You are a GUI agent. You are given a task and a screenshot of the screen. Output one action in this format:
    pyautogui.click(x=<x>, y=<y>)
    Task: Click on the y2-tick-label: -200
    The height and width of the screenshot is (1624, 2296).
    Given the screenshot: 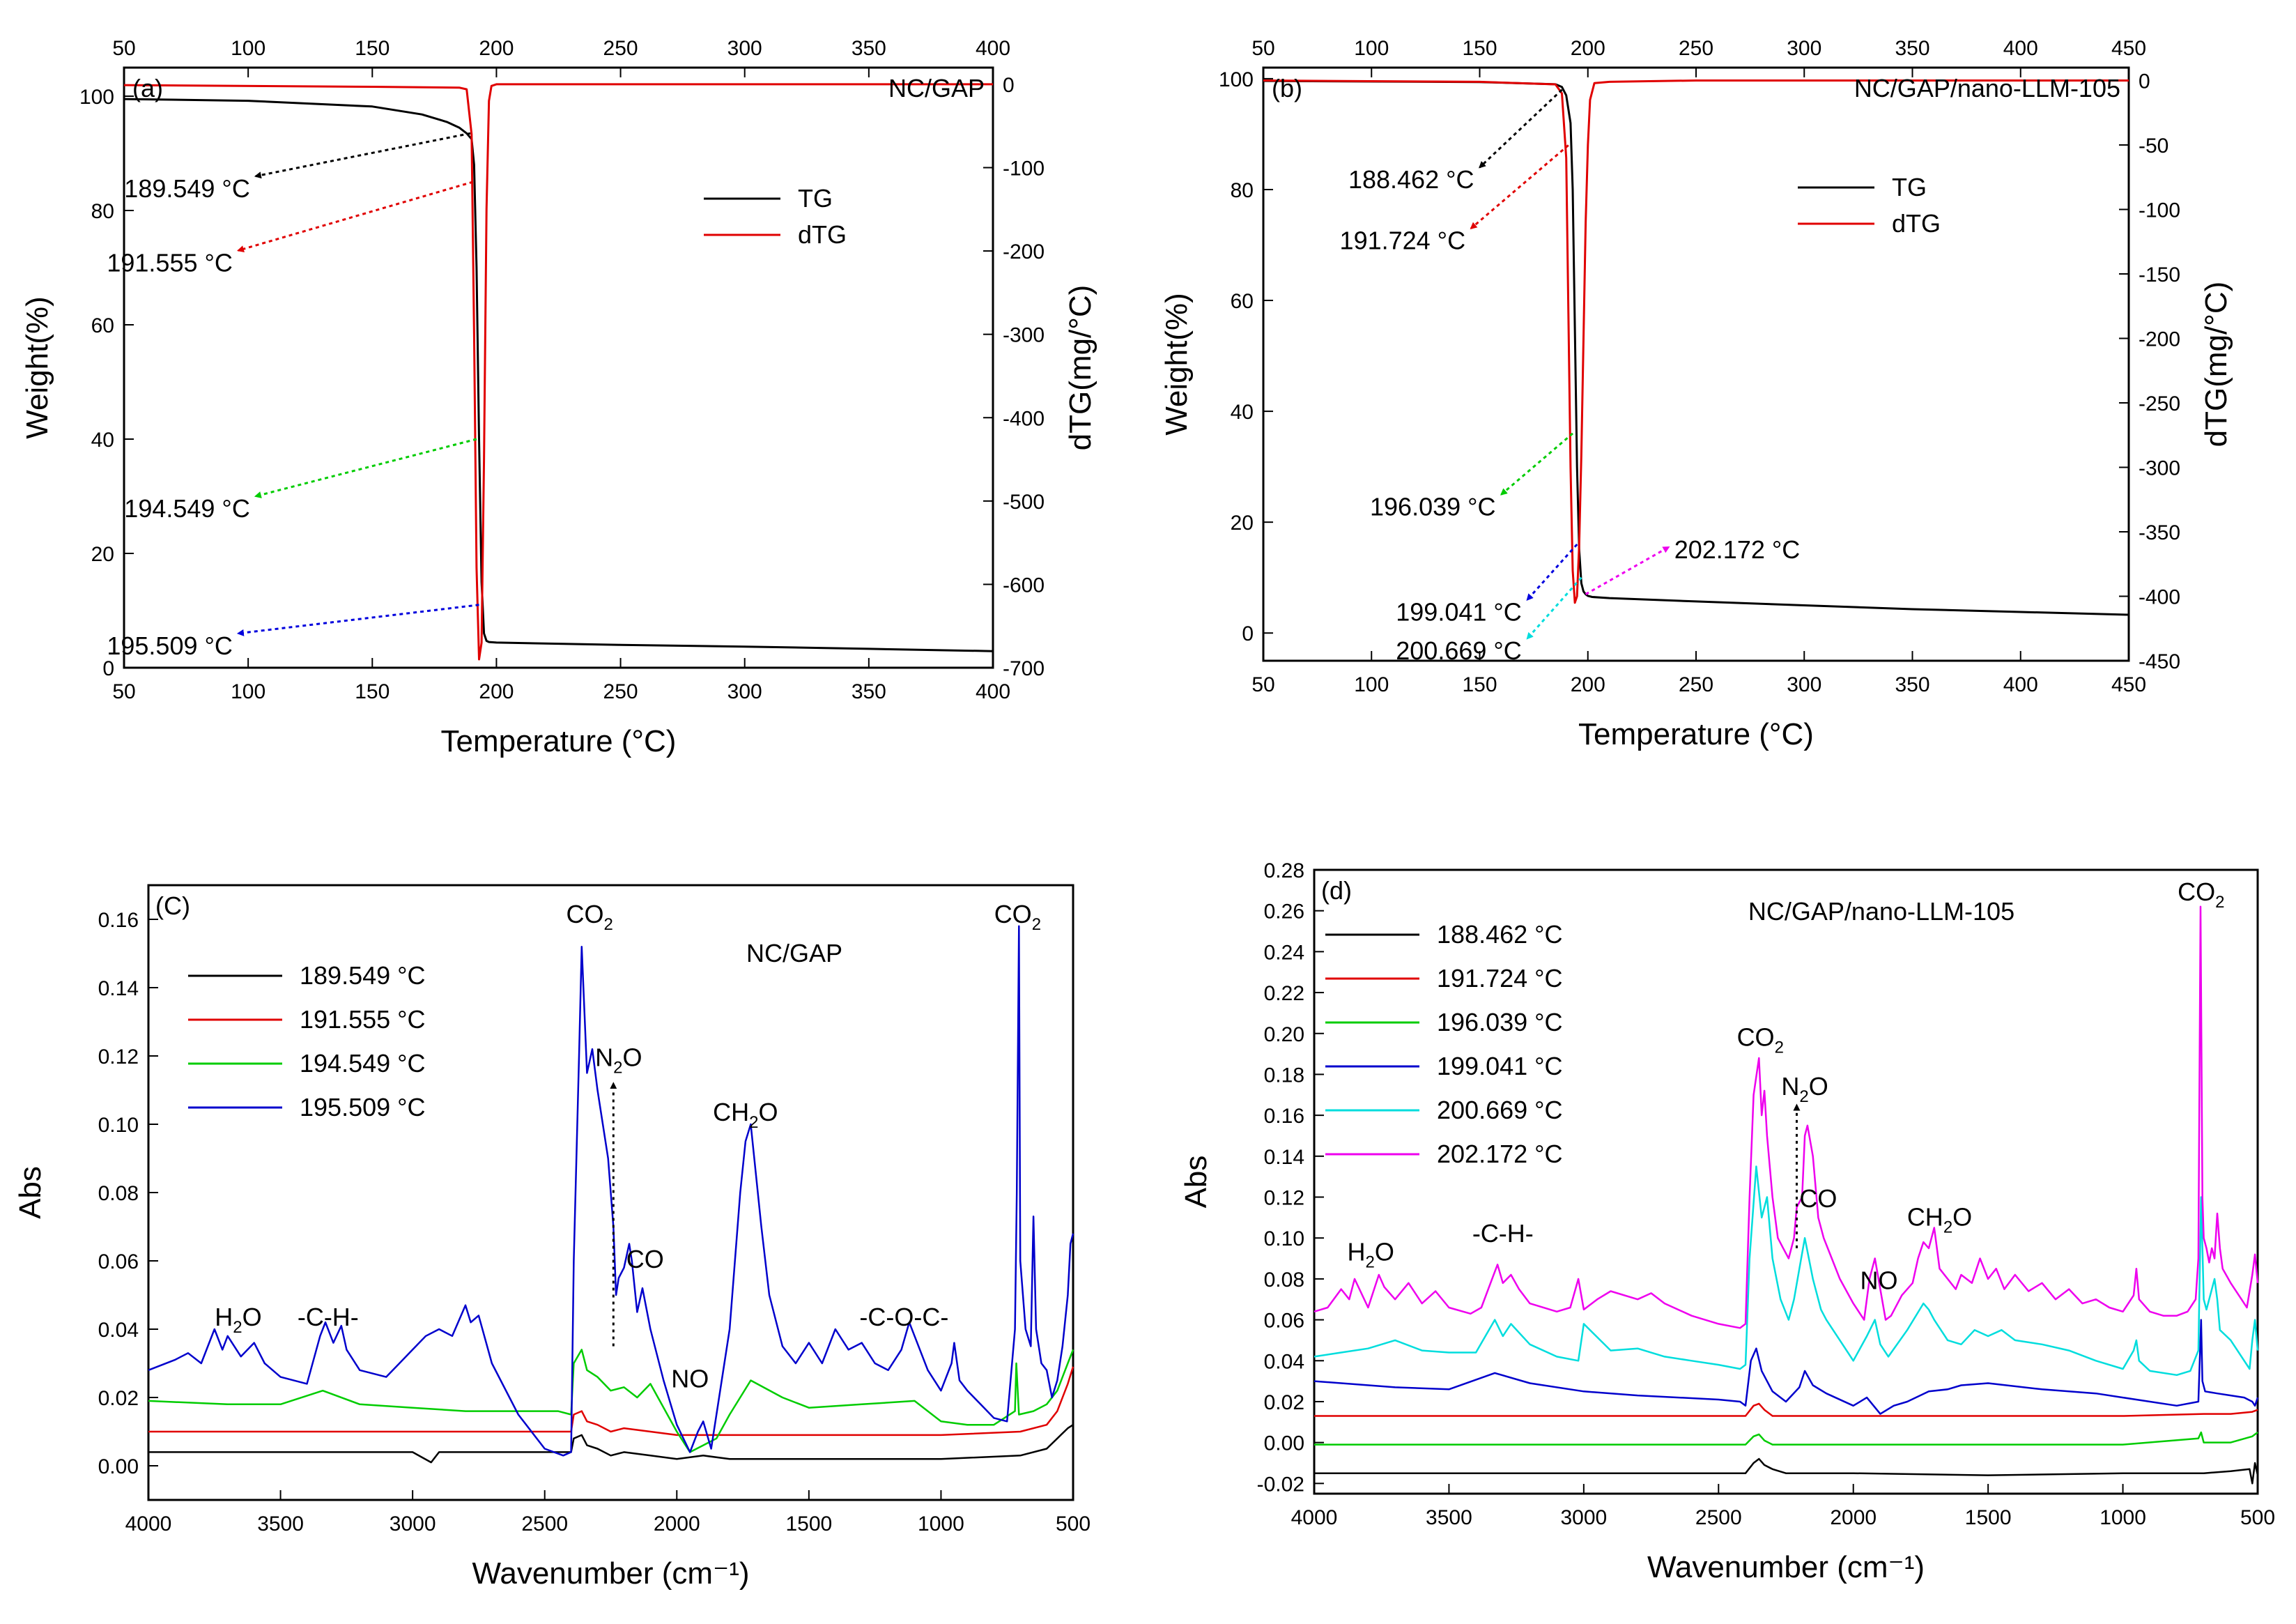 What is the action you would take?
    pyautogui.click(x=1024, y=251)
    